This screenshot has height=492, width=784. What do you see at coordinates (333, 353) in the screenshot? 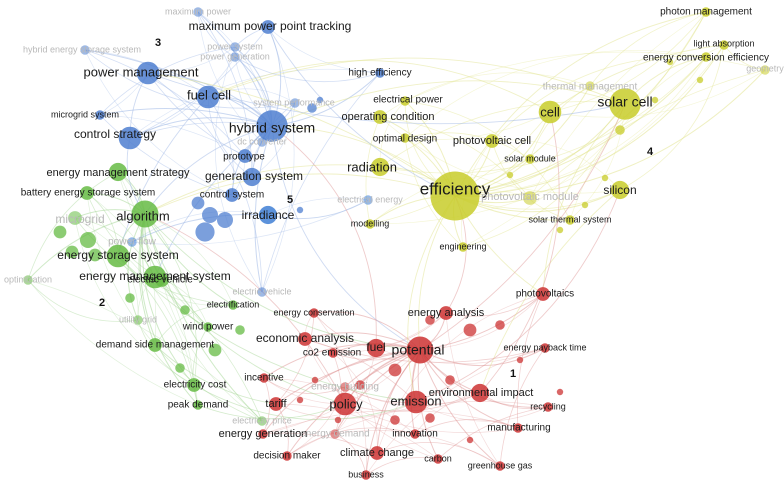
I see `node-co2-emission` at bounding box center [333, 353].